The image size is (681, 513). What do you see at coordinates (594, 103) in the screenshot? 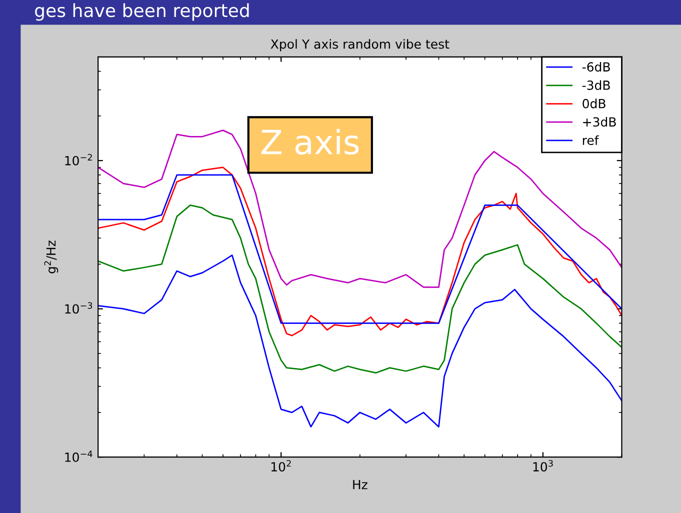
I see `legend-label: 0dB` at bounding box center [594, 103].